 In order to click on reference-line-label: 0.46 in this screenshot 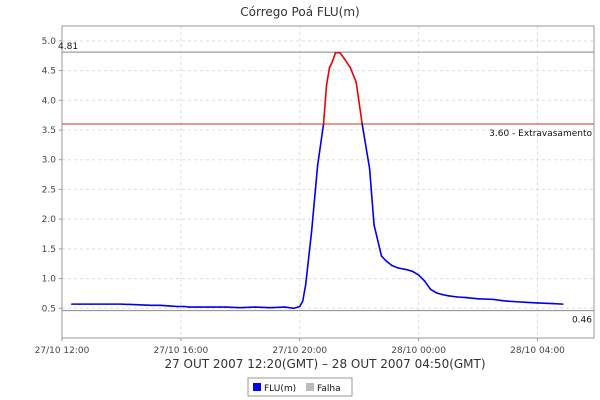, I will do `click(582, 321)`.